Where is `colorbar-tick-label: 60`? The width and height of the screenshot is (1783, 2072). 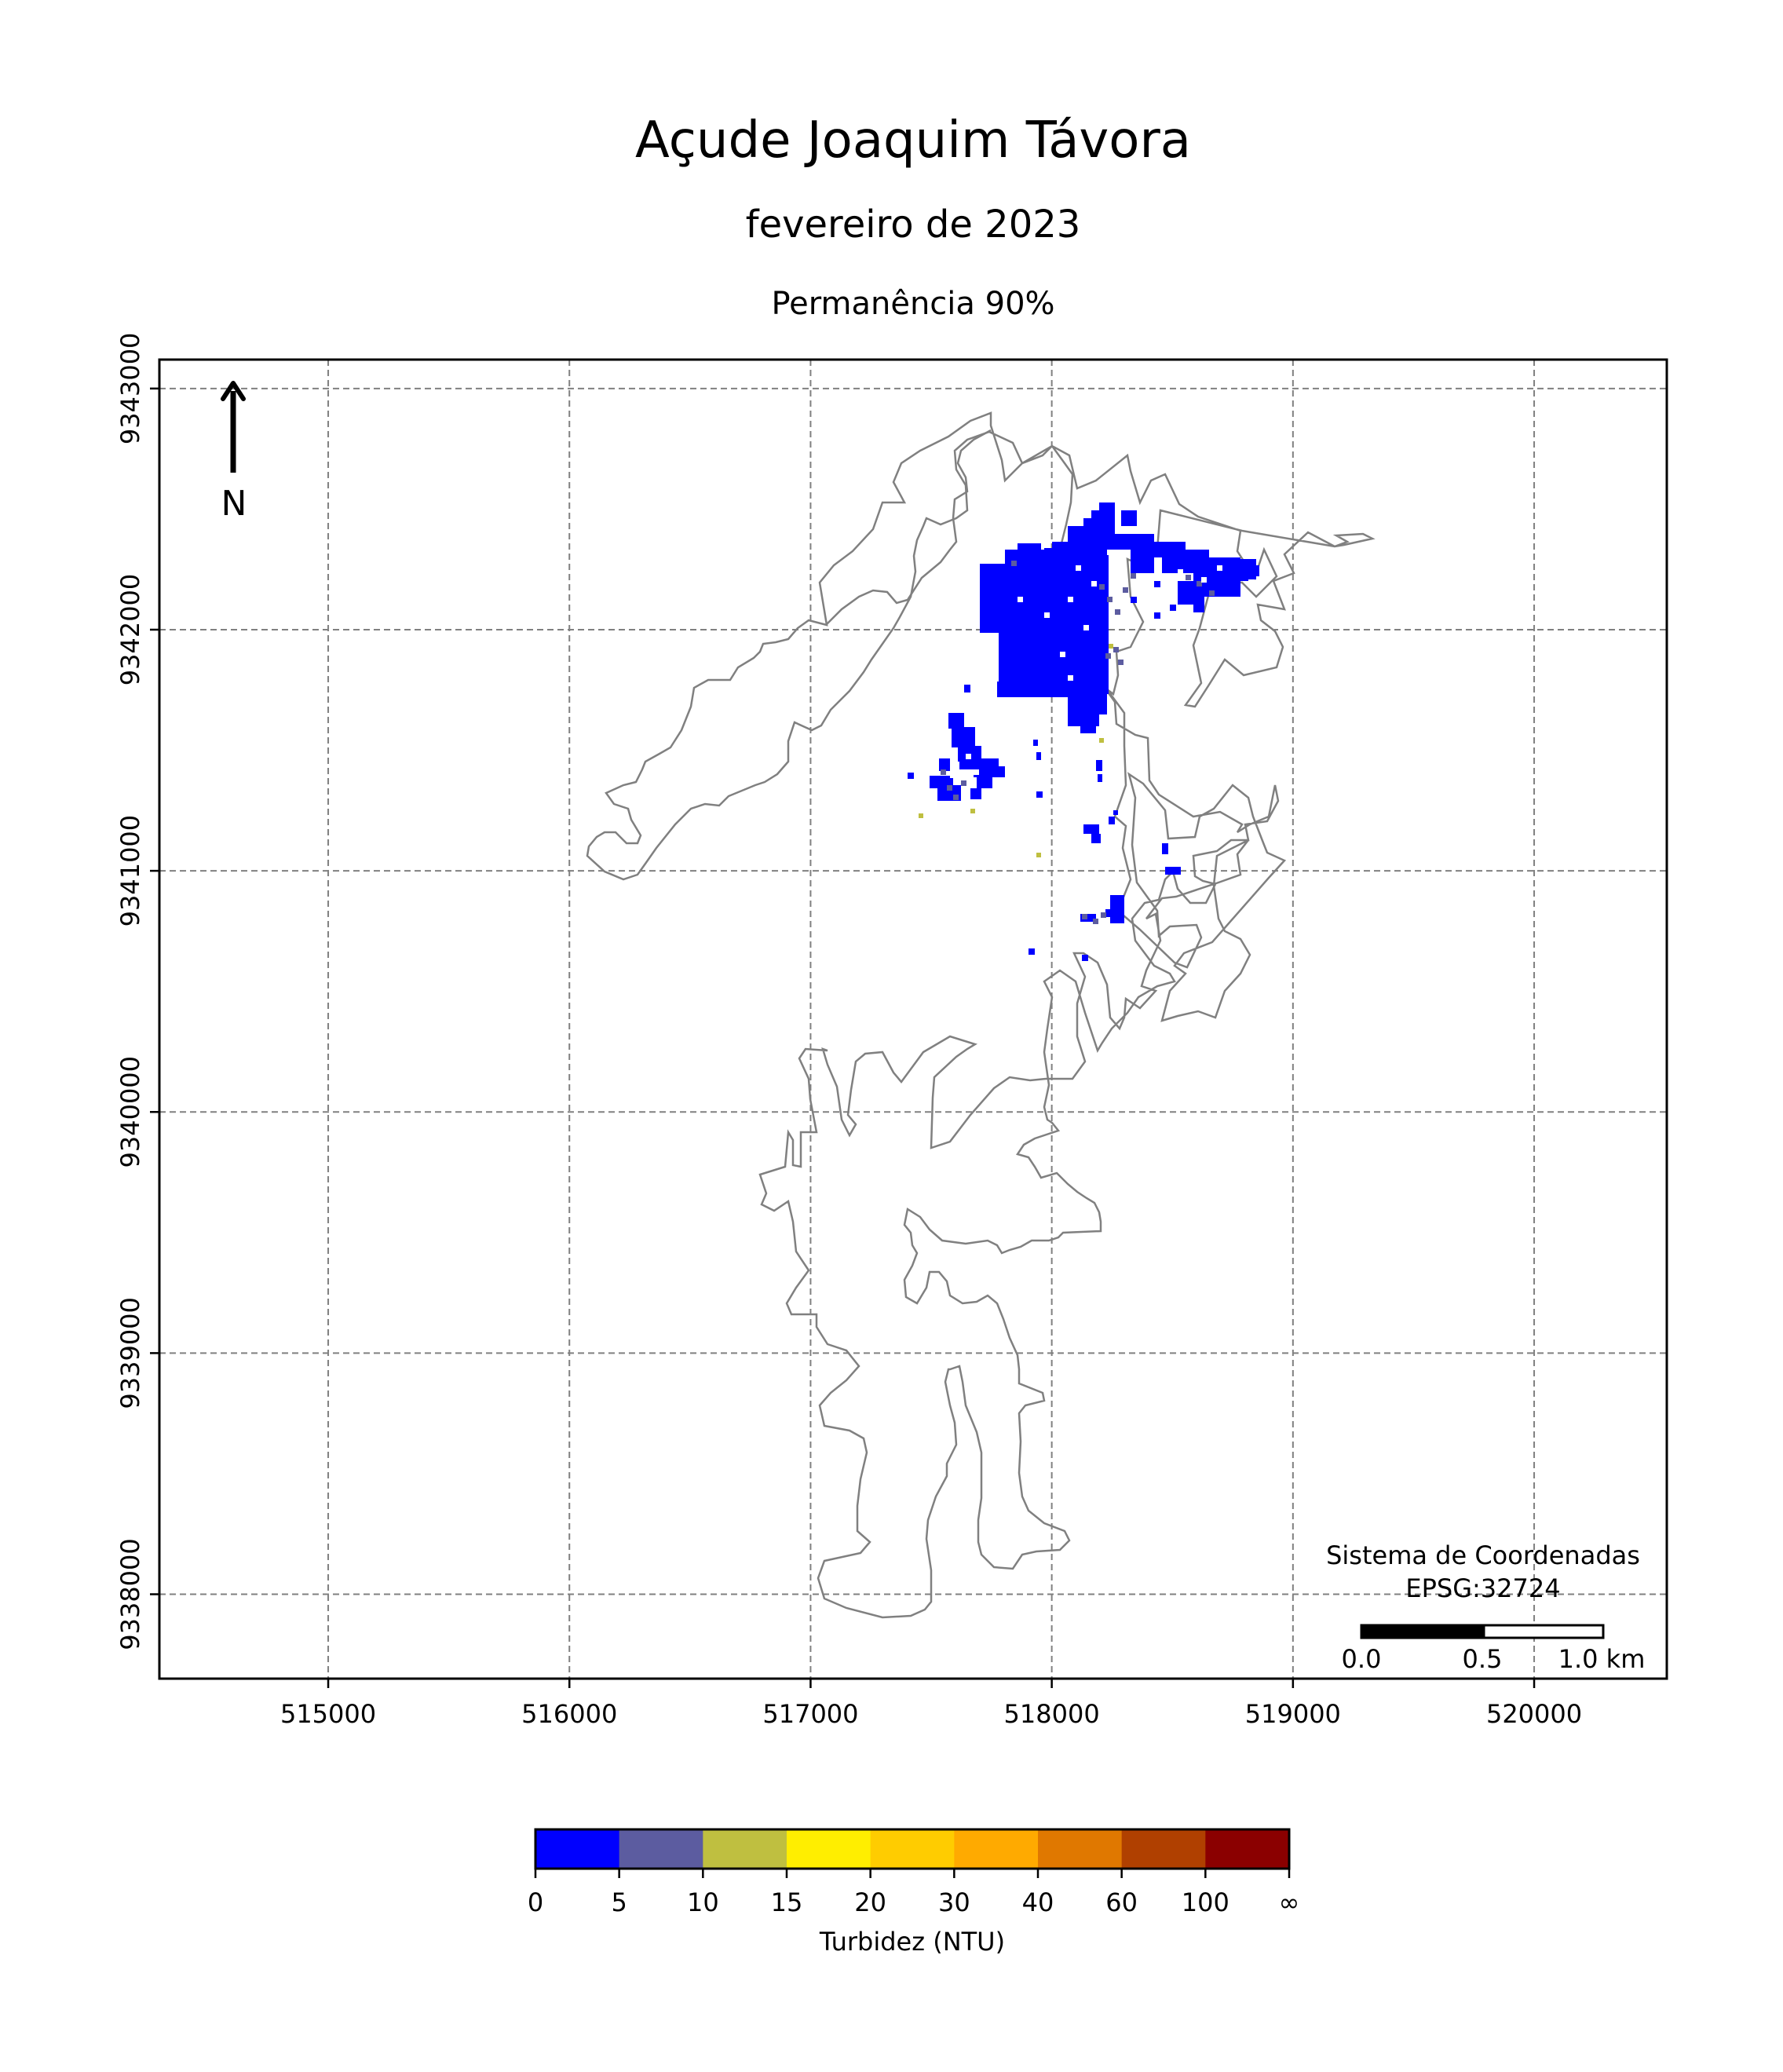
colorbar-tick-label: 60 is located at coordinates (1121, 1902).